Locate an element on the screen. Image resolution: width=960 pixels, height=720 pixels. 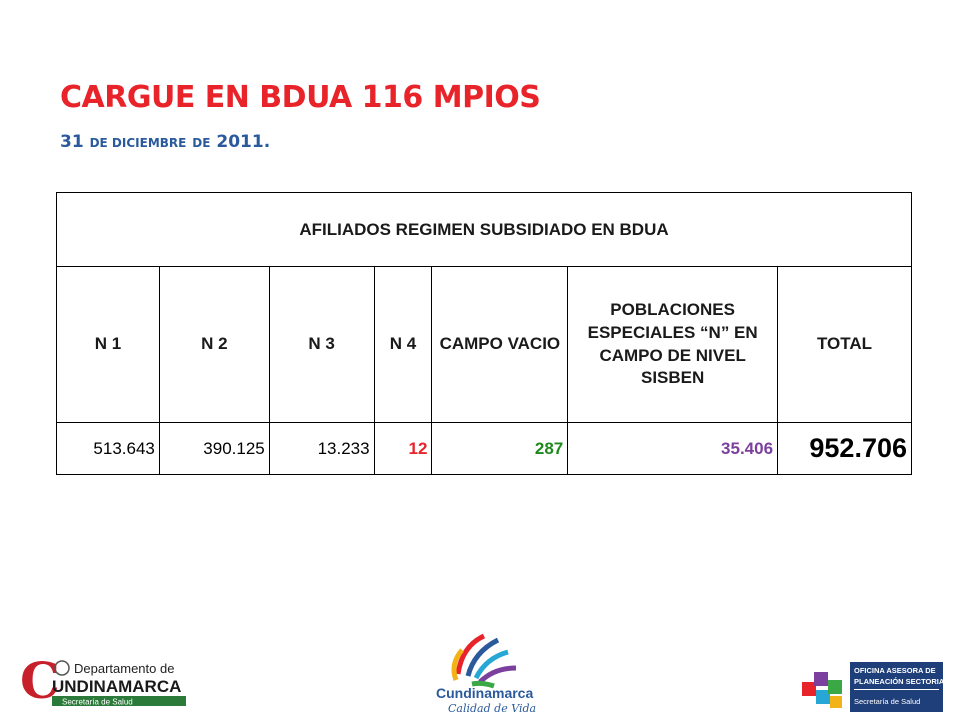
col-n1: N 1 is located at coordinates (108, 344).